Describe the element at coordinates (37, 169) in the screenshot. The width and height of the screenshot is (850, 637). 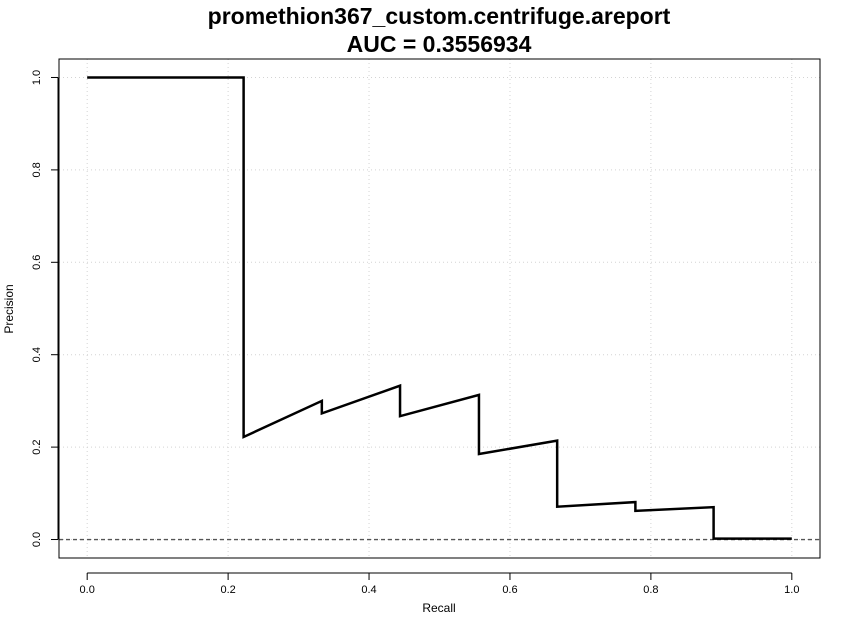
I see `y-tick-label: 0.8` at that location.